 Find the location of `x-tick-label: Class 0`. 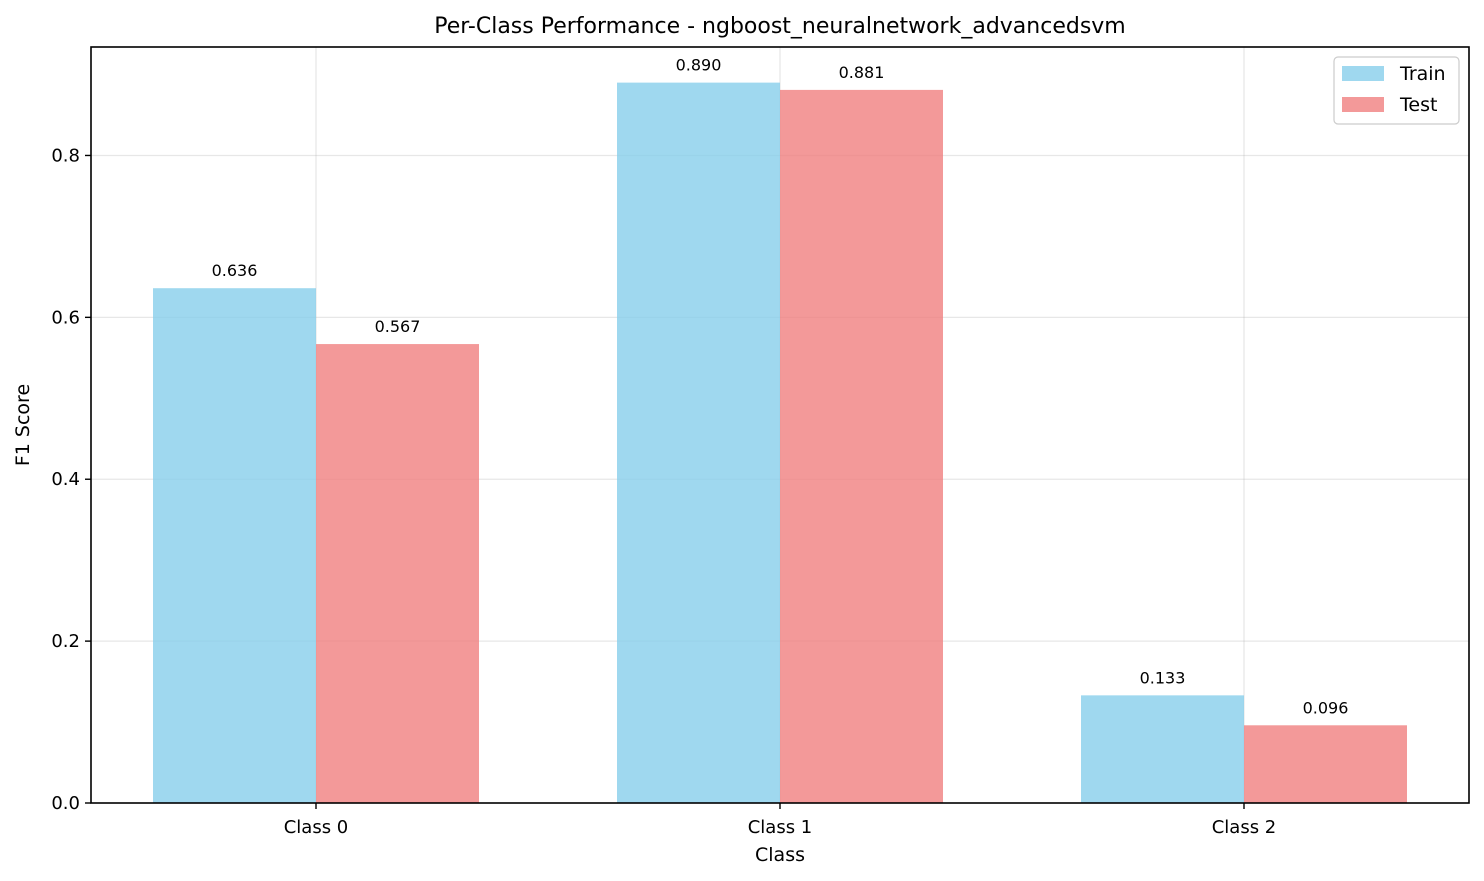

x-tick-label: Class 0 is located at coordinates (316, 827).